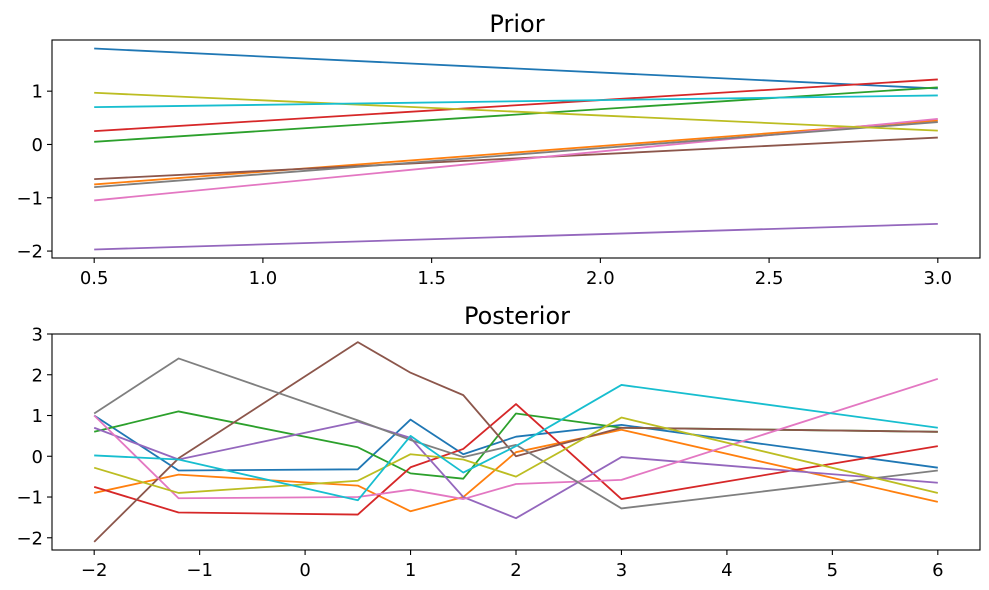 This screenshot has width=989, height=590. What do you see at coordinates (34, 437) in the screenshot?
I see `posterior-y-axis: −2 −1 0 1 2 3` at bounding box center [34, 437].